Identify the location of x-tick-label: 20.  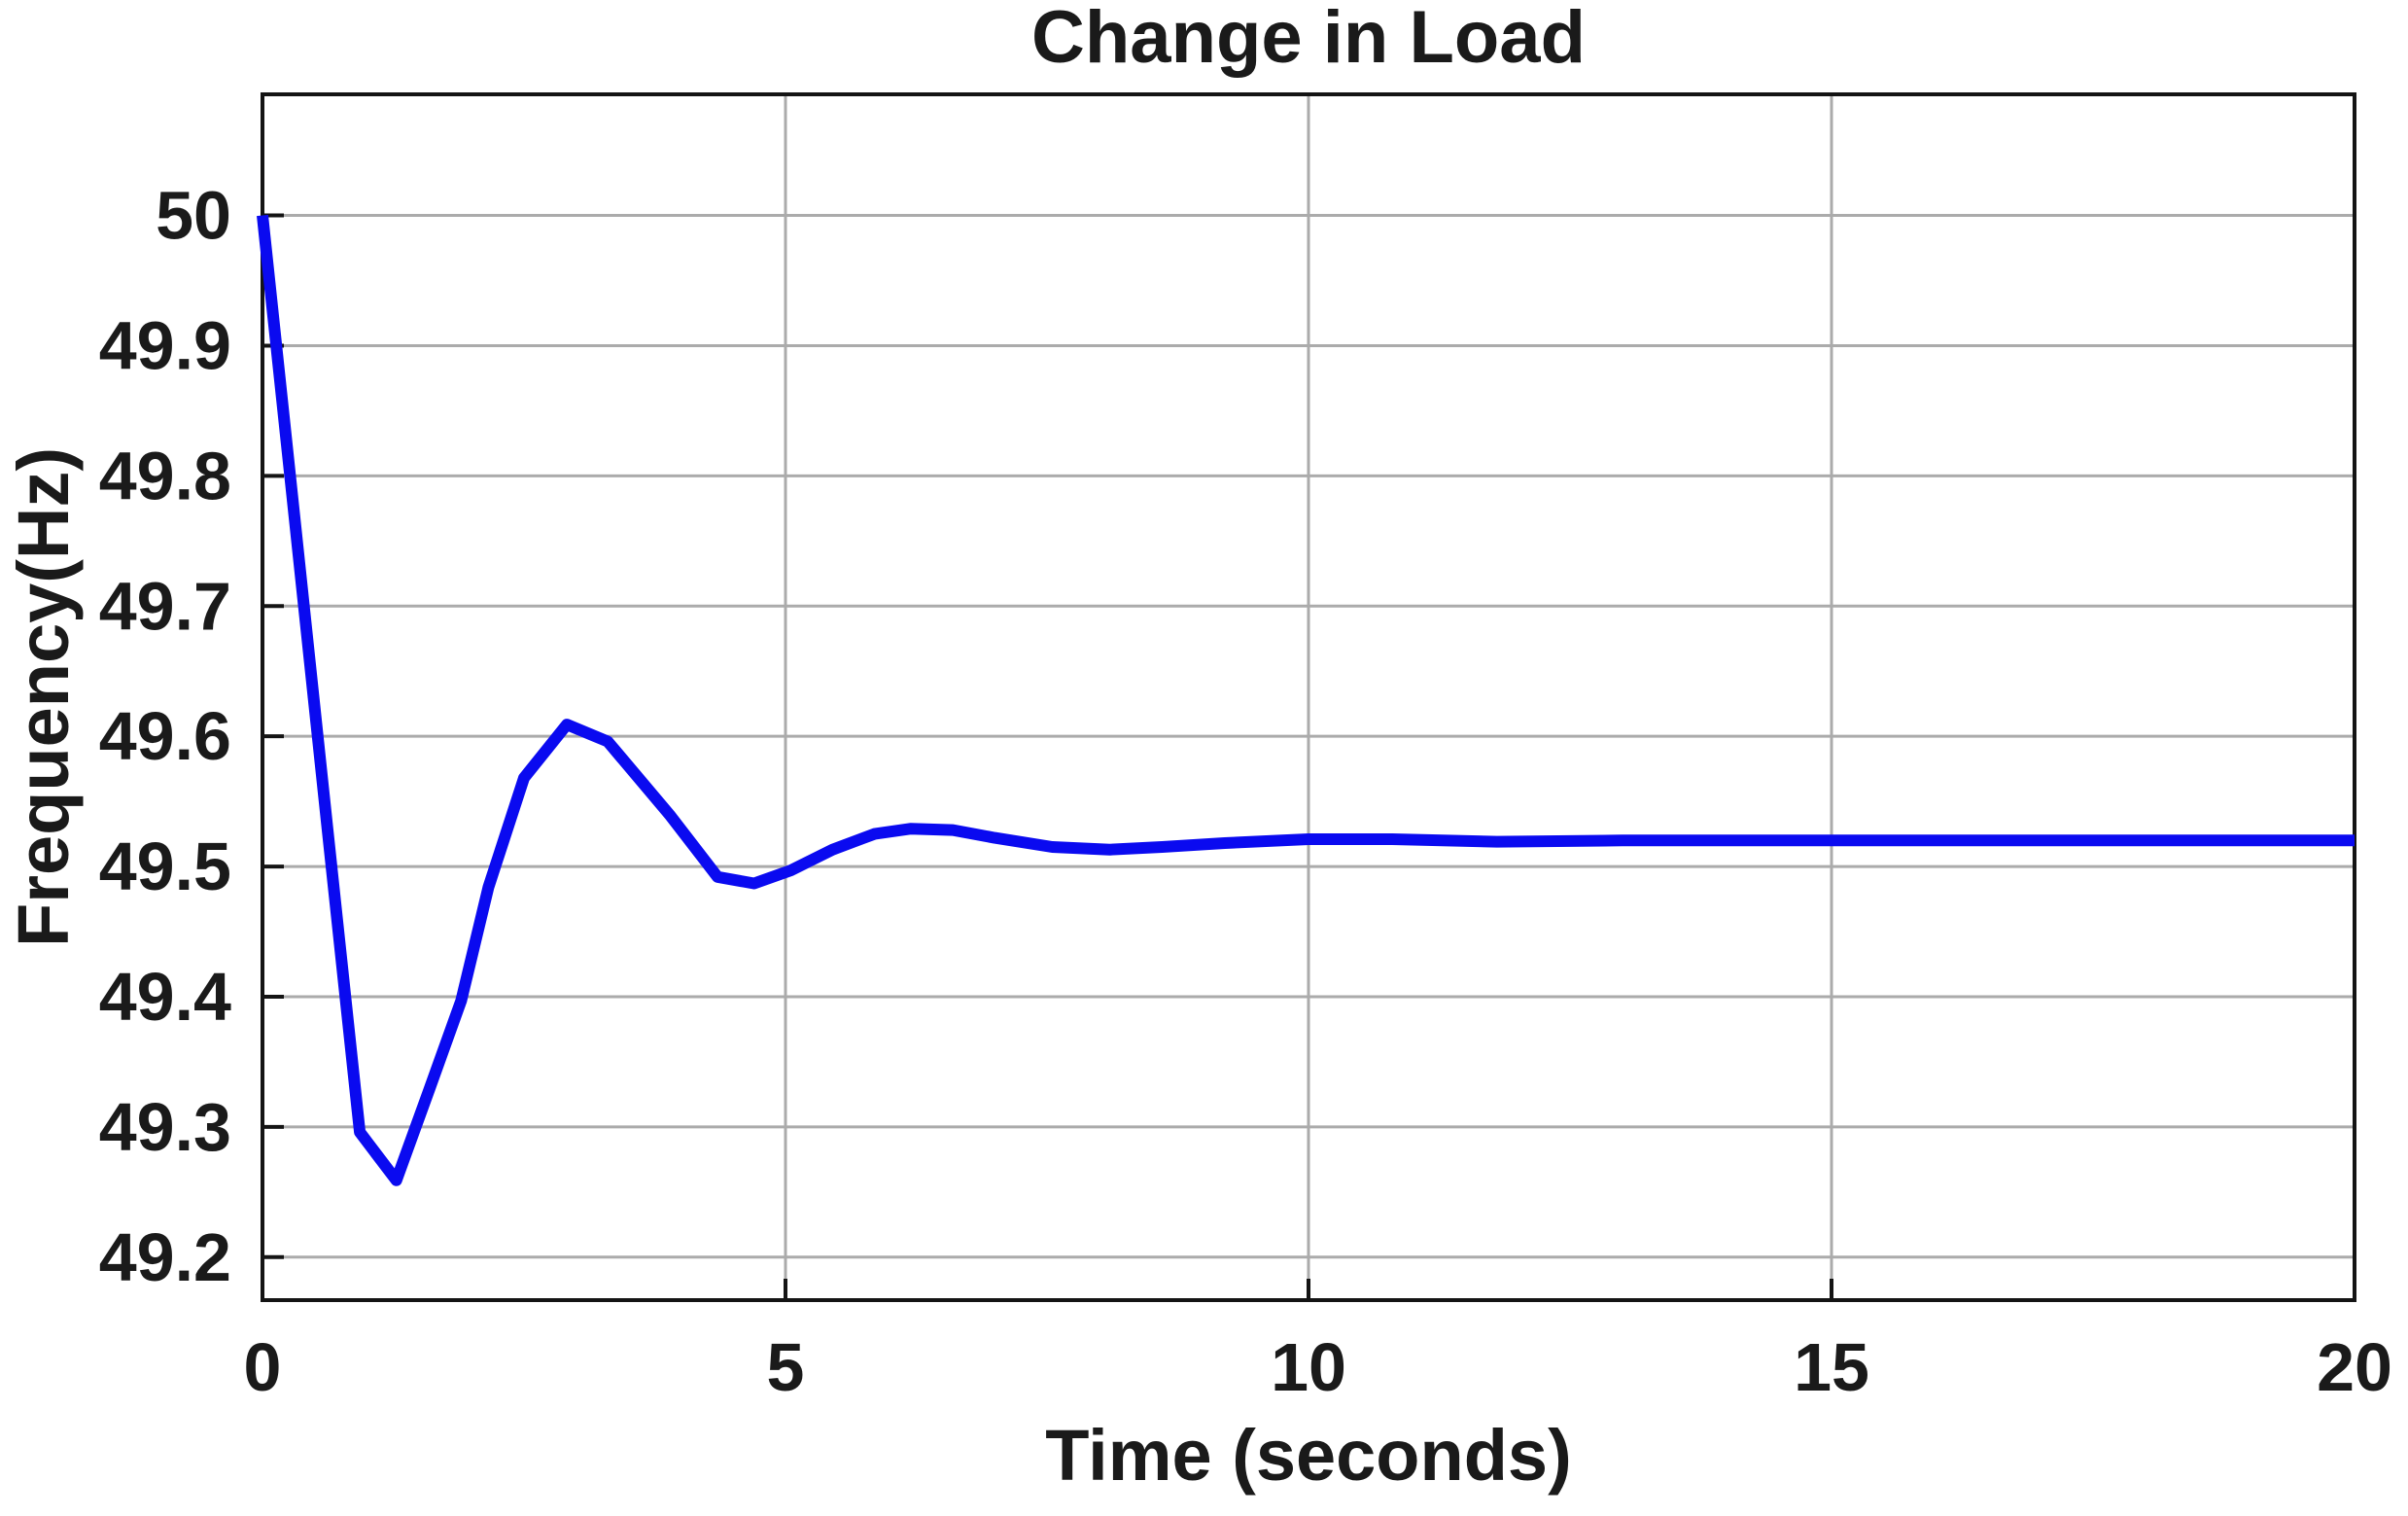
(2354, 1367).